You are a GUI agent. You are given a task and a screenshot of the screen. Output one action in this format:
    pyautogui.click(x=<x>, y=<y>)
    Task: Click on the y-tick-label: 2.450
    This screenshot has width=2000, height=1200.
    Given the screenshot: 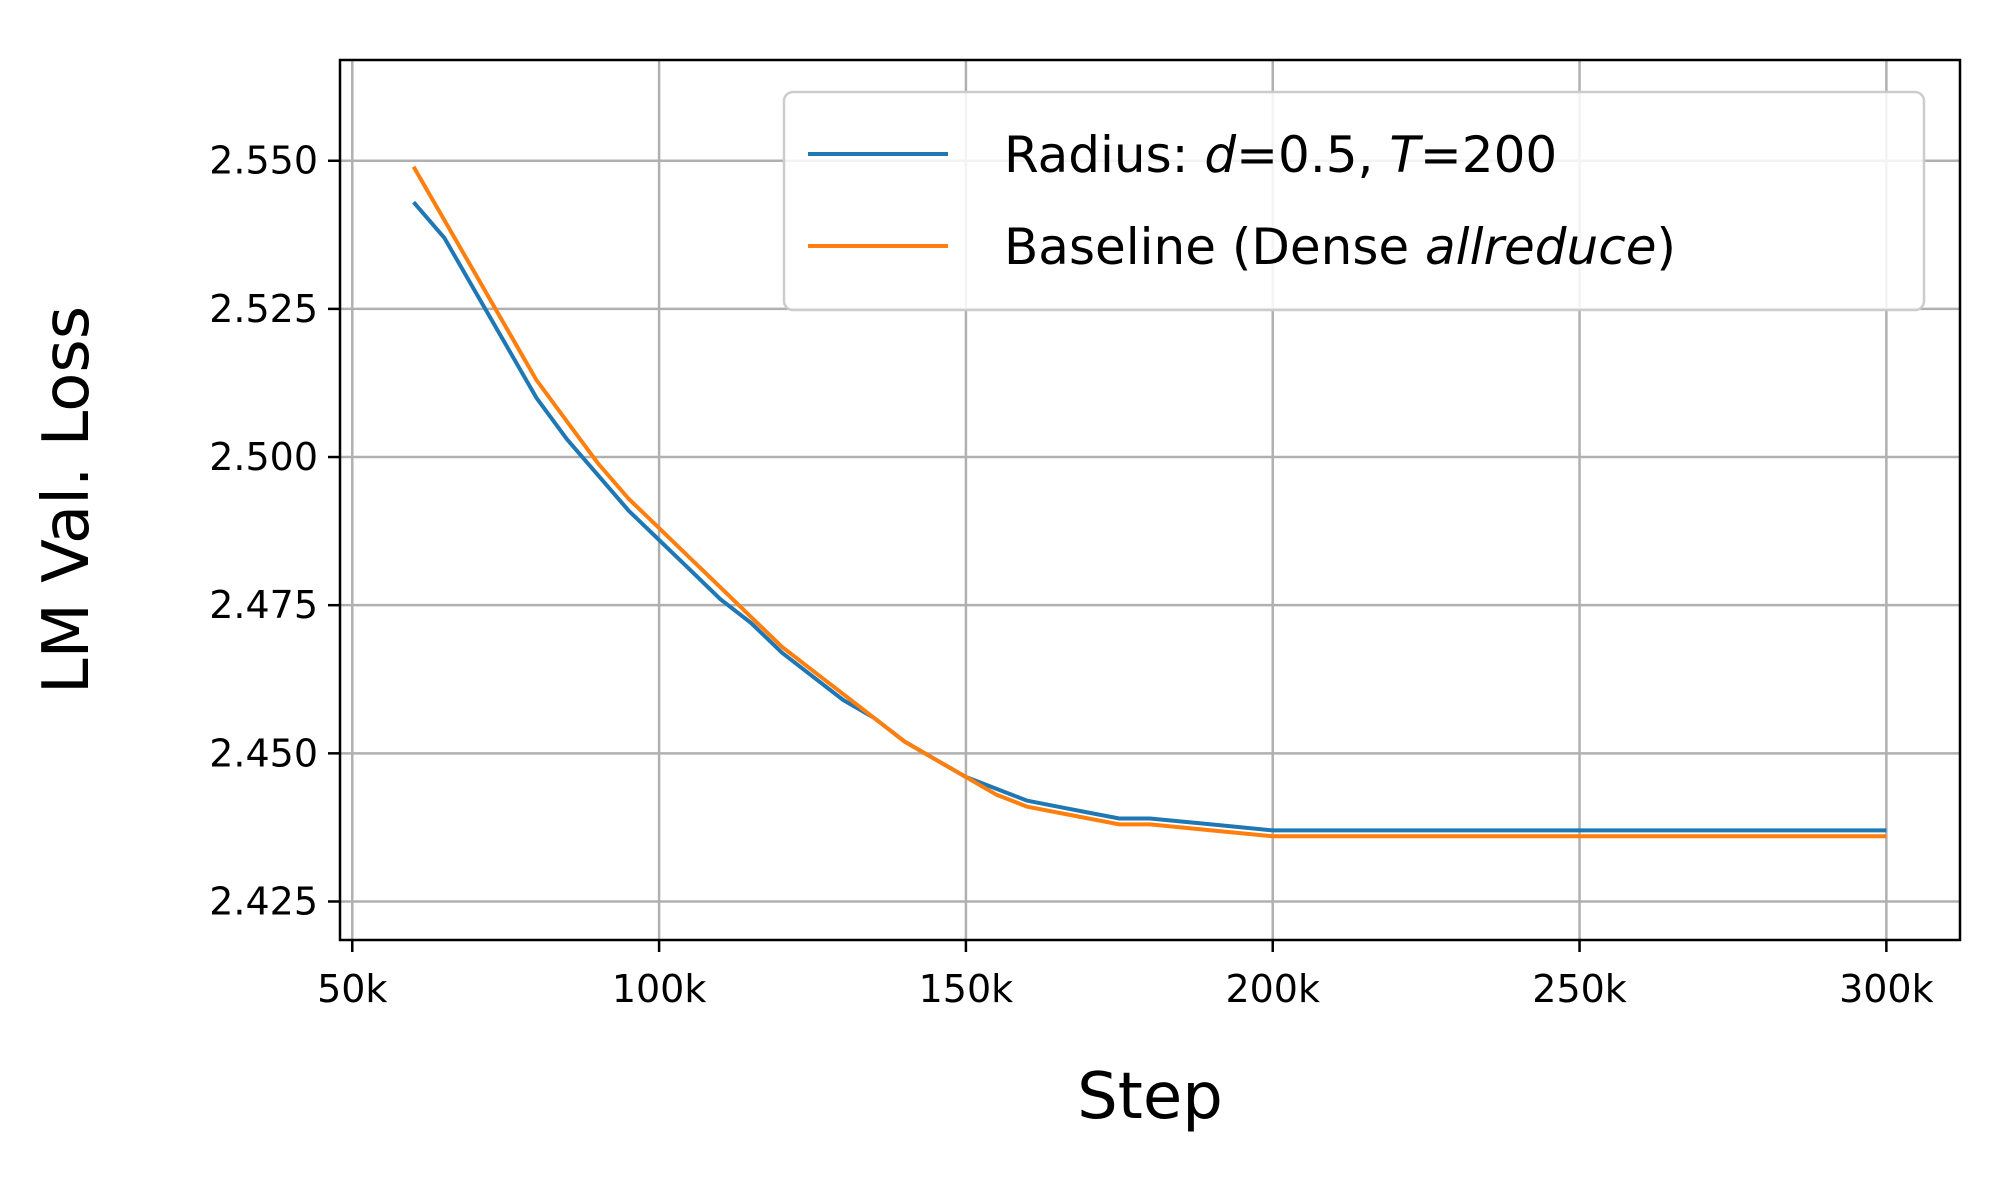 What is the action you would take?
    pyautogui.click(x=263, y=753)
    